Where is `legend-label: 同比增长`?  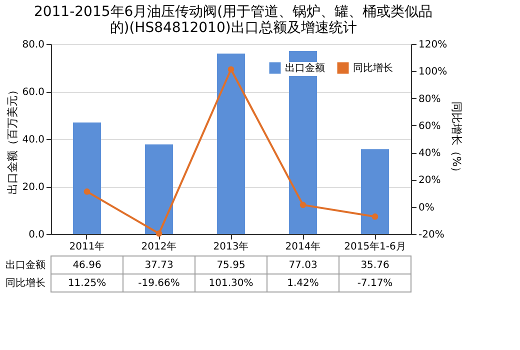
legend-label: 同比增长 is located at coordinates (373, 68).